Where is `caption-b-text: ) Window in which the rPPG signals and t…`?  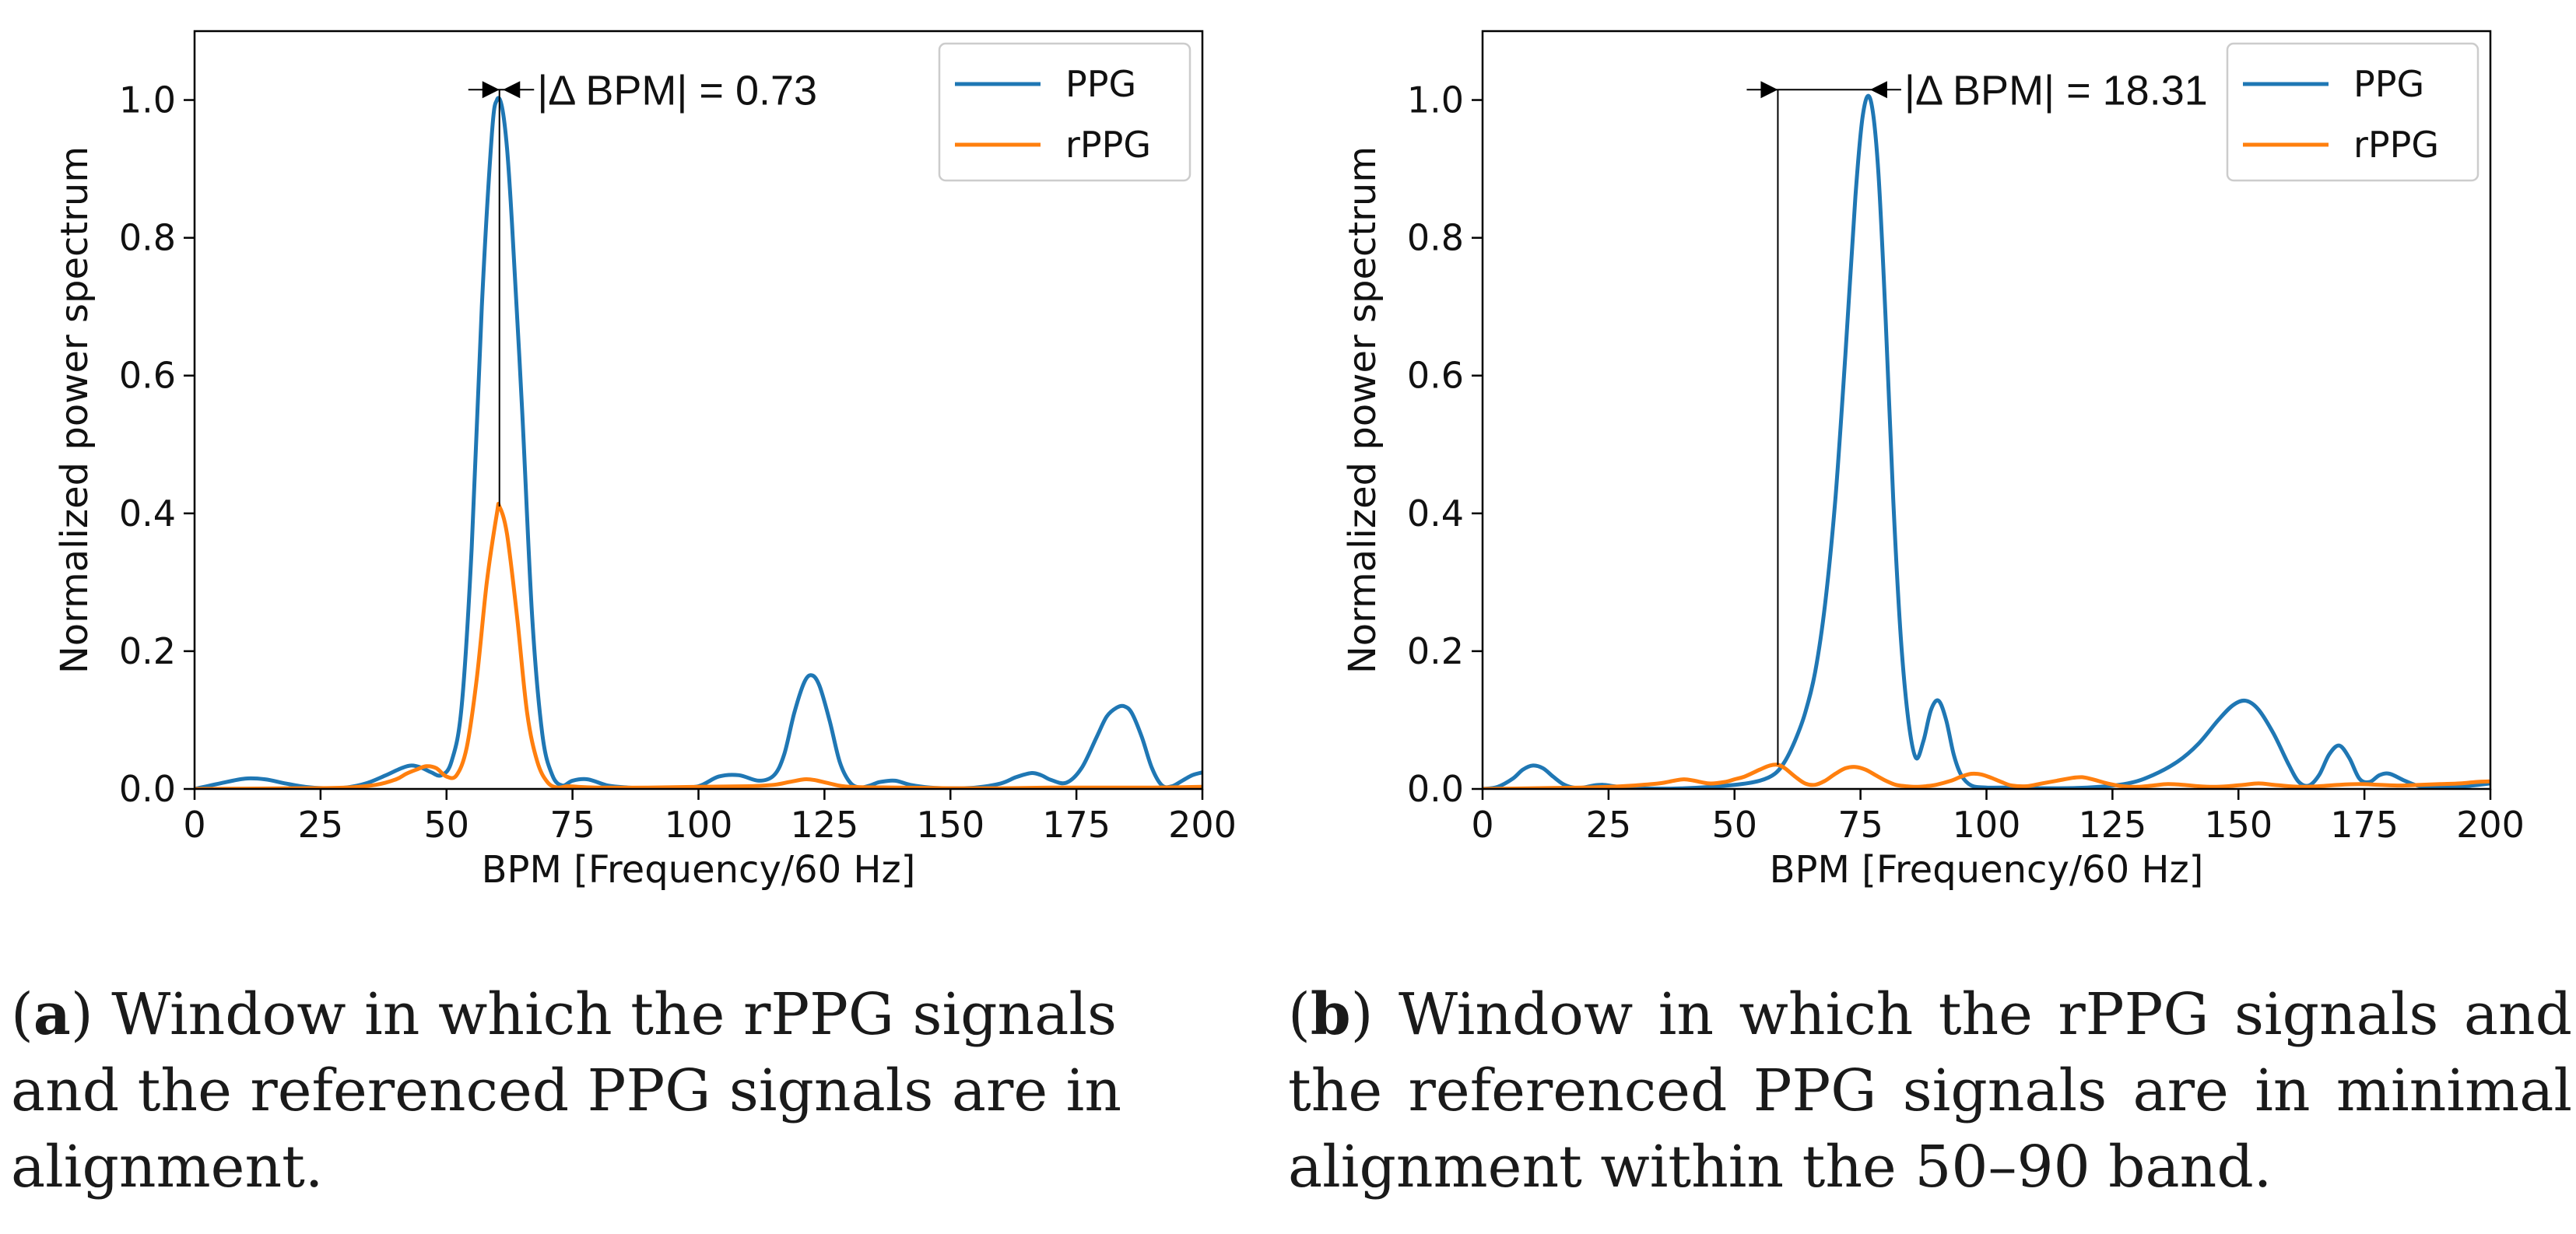
caption-b-text: ) Window in which the rPPG signals and t… is located at coordinates (1930, 1091).